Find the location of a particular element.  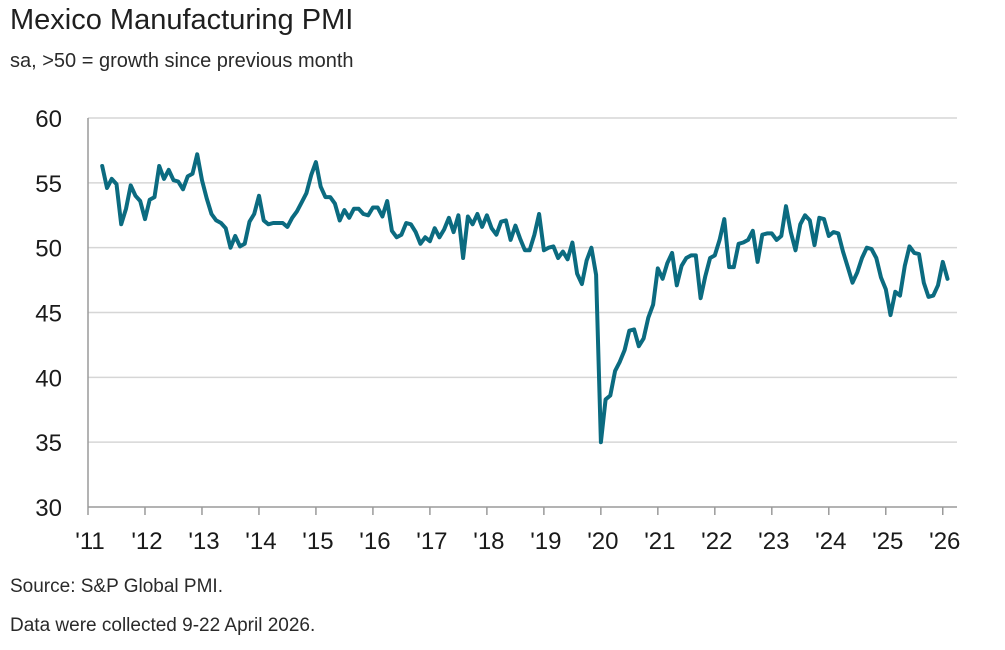

x-tick-label: '12 is located at coordinates (146, 541).